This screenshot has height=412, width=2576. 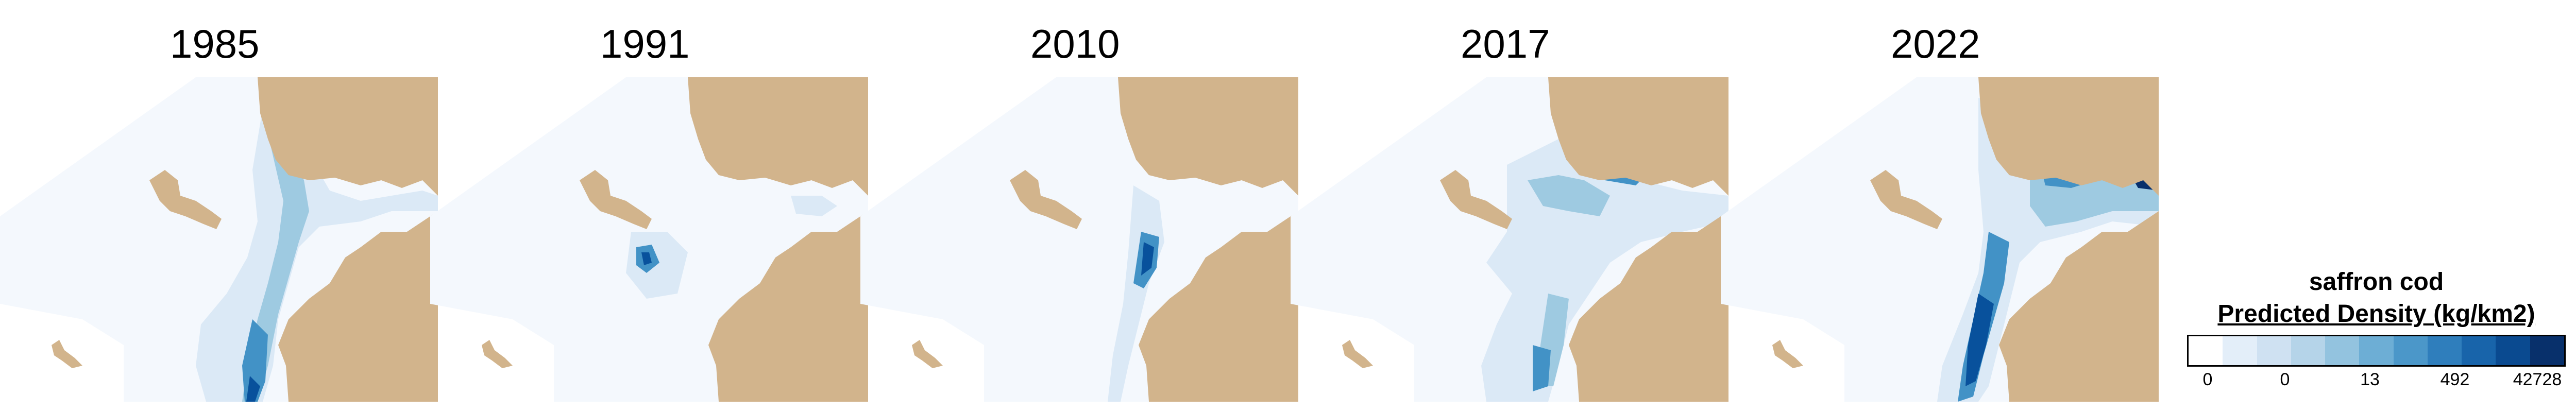 I want to click on panel-year-label: 2022, so click(x=1935, y=44).